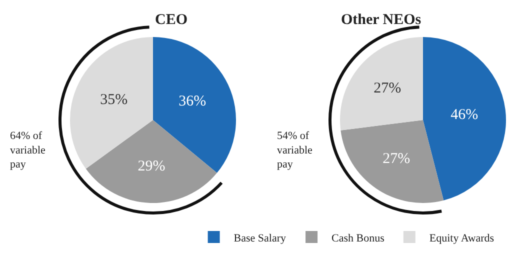  I want to click on data-label: 46%, so click(464, 114).